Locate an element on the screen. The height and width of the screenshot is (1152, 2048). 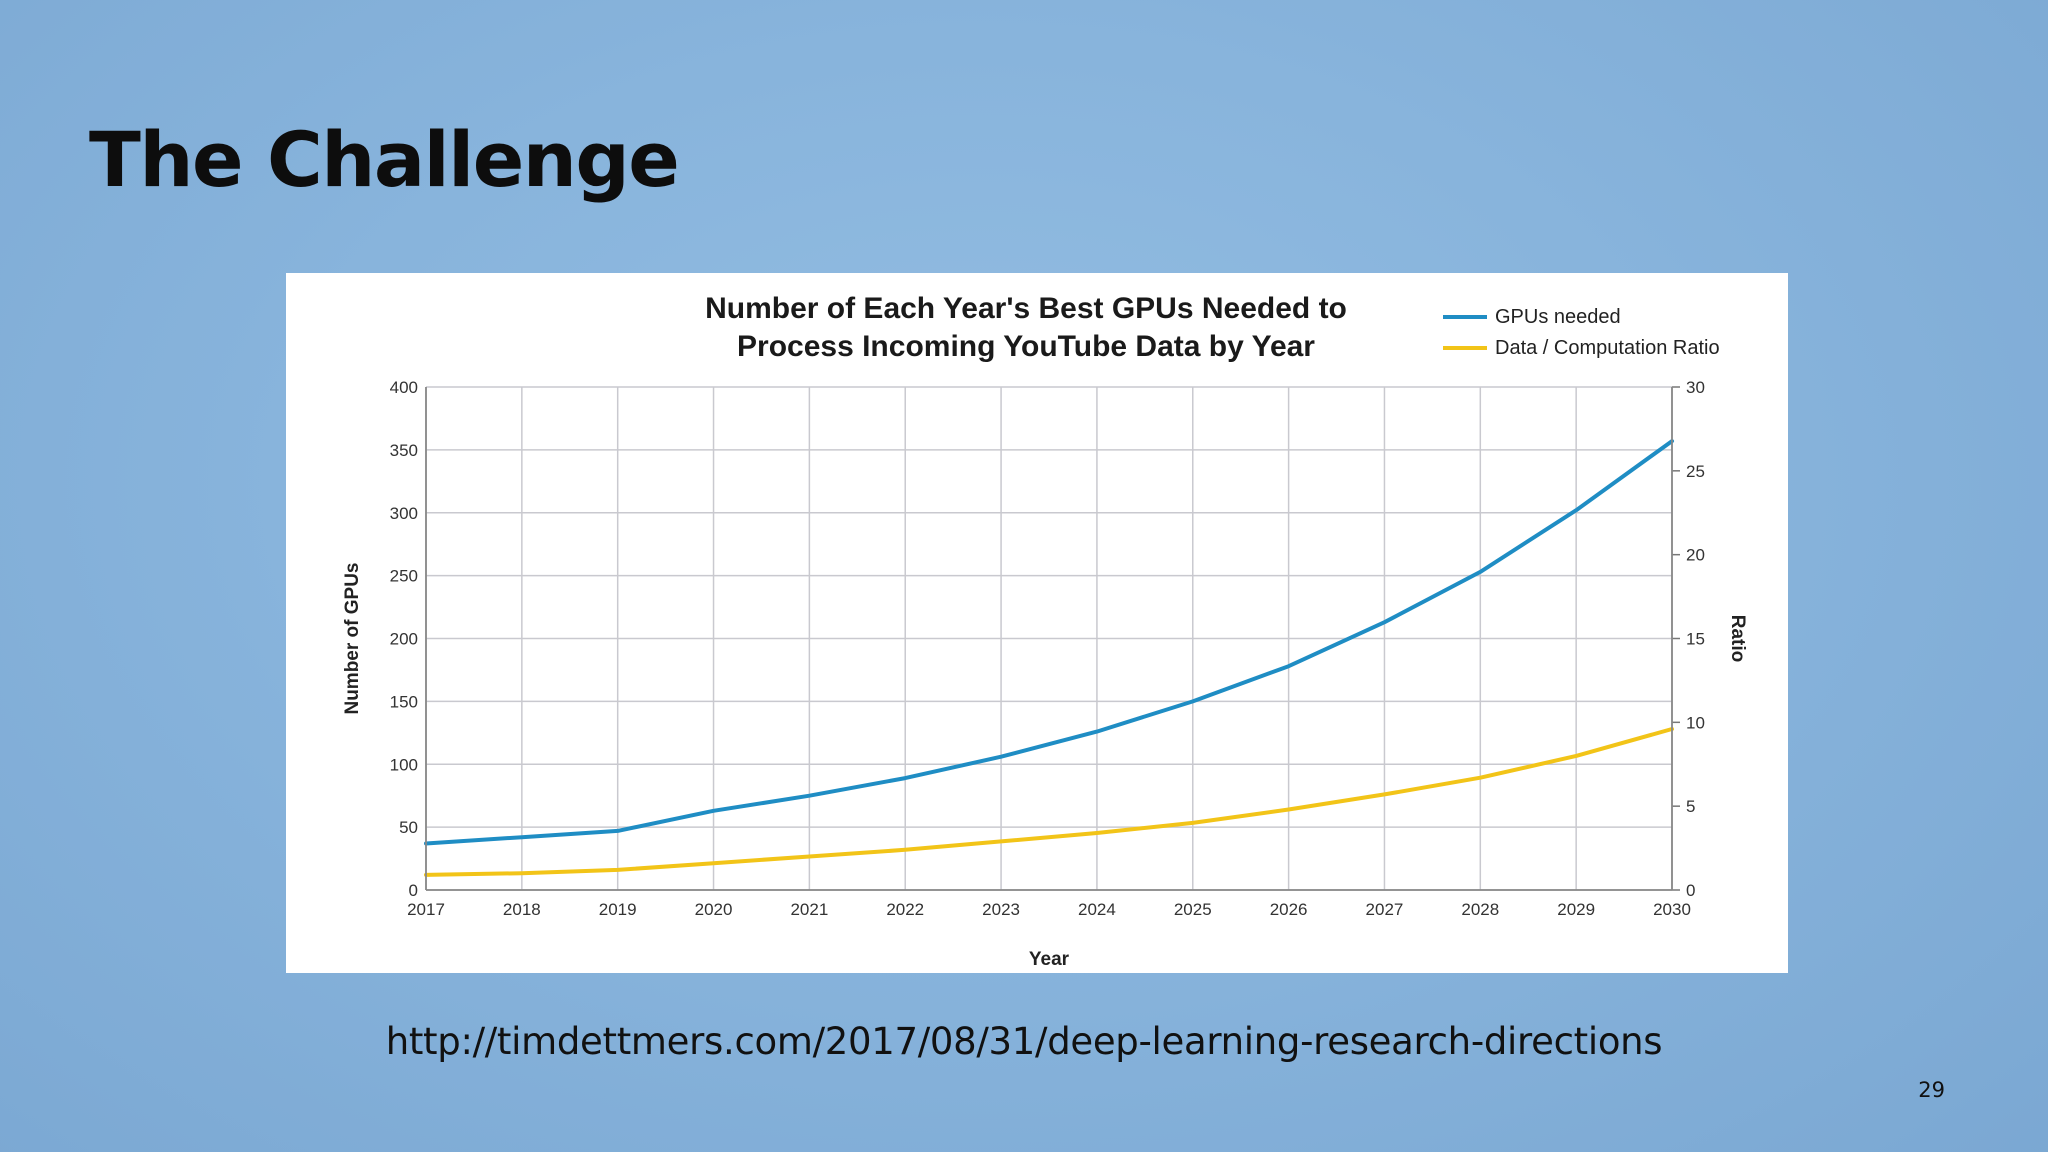
y-tick-label-right: 5 is located at coordinates (1690, 806).